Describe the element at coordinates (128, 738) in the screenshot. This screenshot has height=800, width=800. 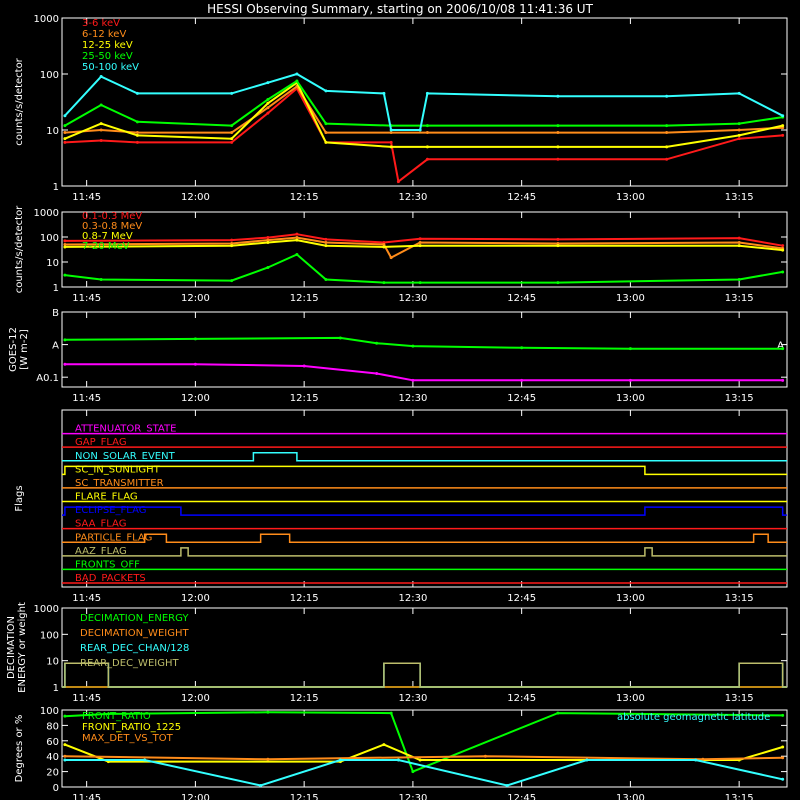
I see `legend-entry: MAX_DET_VS_TOT` at that location.